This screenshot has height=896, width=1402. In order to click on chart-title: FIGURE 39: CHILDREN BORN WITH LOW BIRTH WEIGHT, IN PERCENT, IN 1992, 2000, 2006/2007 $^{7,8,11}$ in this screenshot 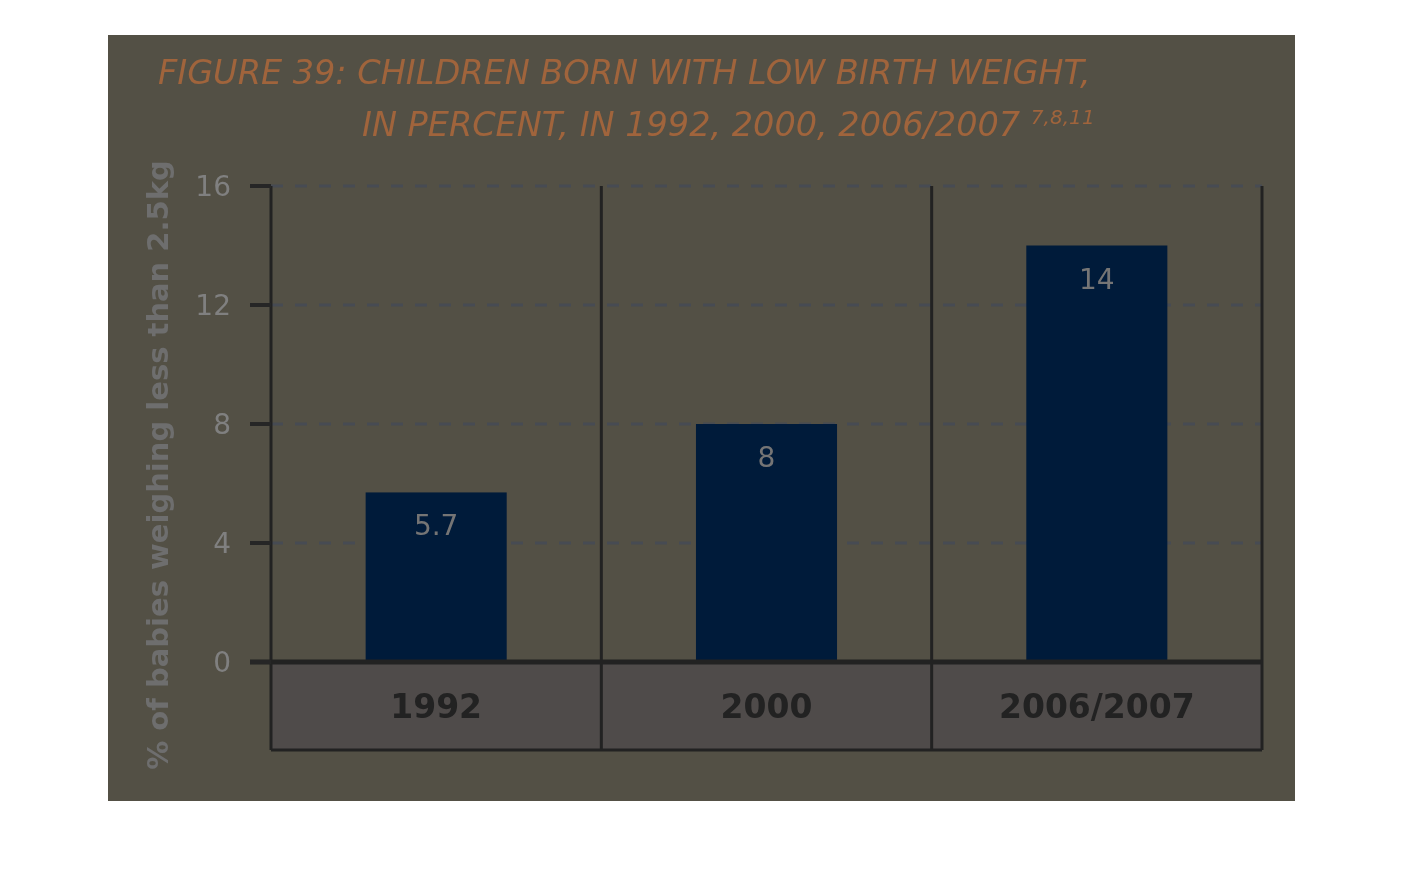, I will do `click(626, 98)`.